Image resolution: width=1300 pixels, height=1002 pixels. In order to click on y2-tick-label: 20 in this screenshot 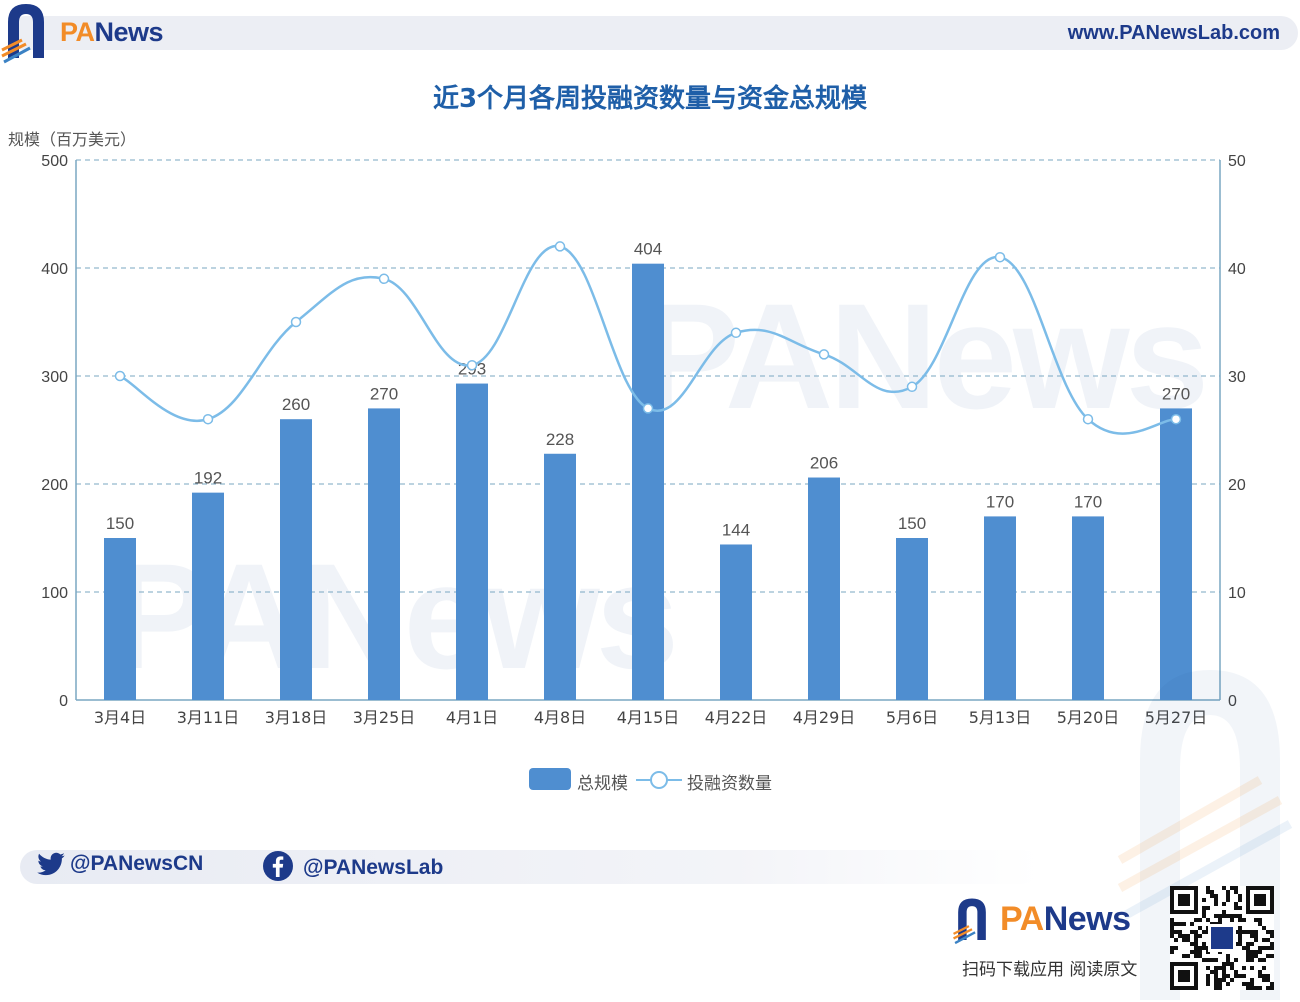, I will do `click(1237, 485)`.